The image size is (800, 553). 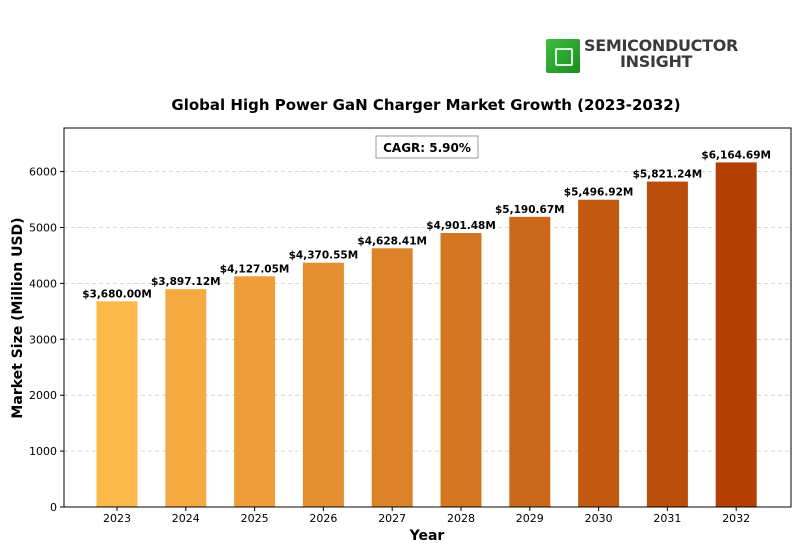 I want to click on brand-name: SEMICONDUCTOR INSIGHT, so click(x=661, y=54).